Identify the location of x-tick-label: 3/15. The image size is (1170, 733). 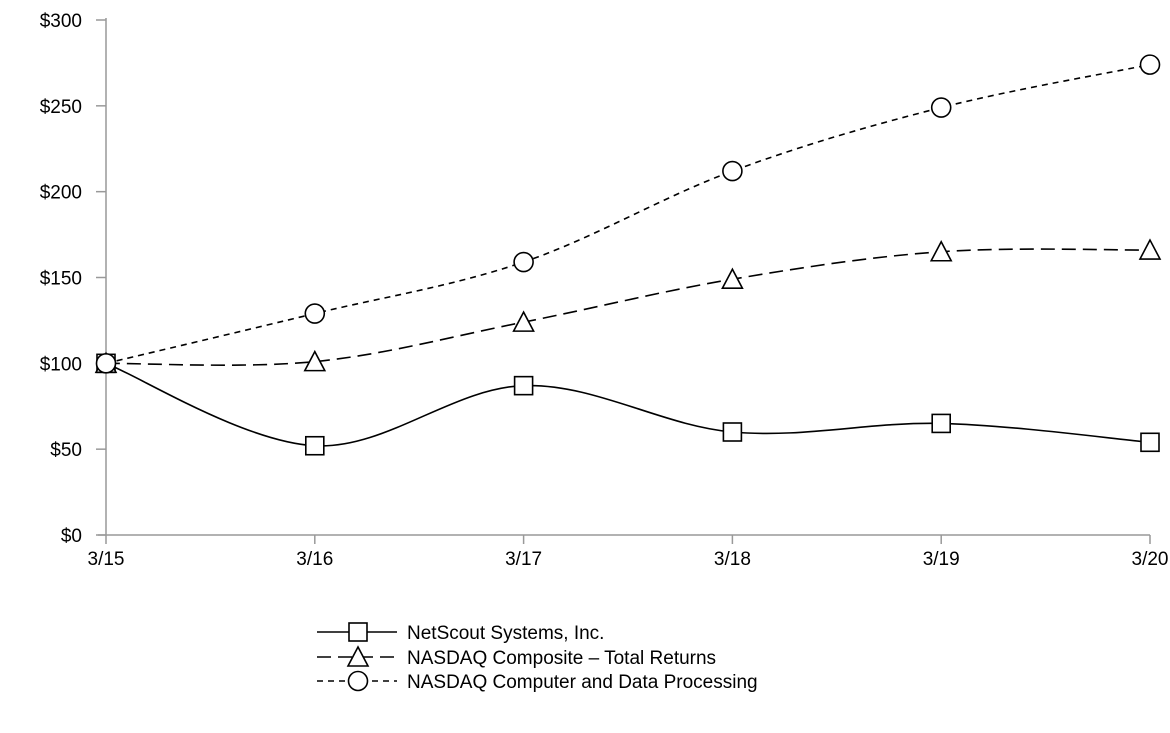
(106, 559).